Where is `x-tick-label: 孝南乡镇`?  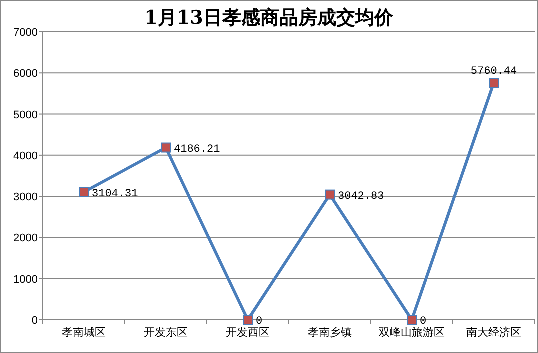 x-tick-label: 孝南乡镇 is located at coordinates (330, 332).